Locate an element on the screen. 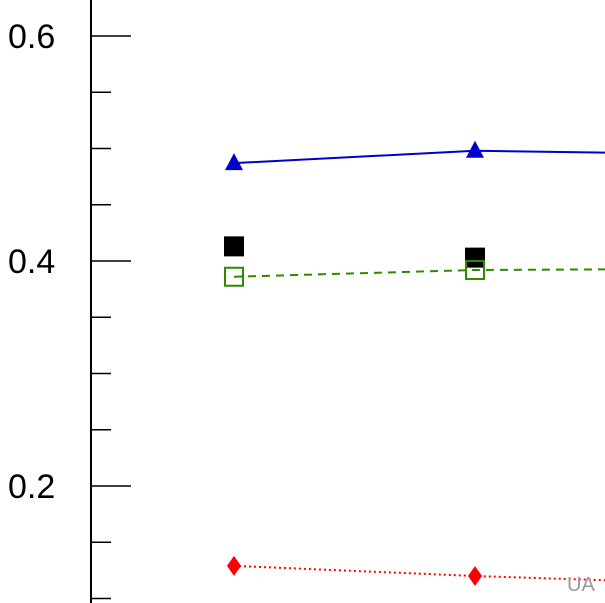 The width and height of the screenshot is (605, 603). y-tick-label-0: 0.2 is located at coordinates (31, 487).